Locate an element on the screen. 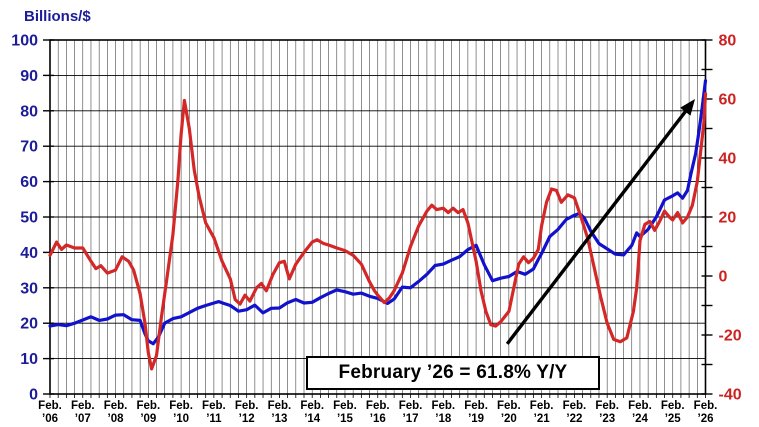  left-axis-tick-label: 20 is located at coordinates (29, 324).